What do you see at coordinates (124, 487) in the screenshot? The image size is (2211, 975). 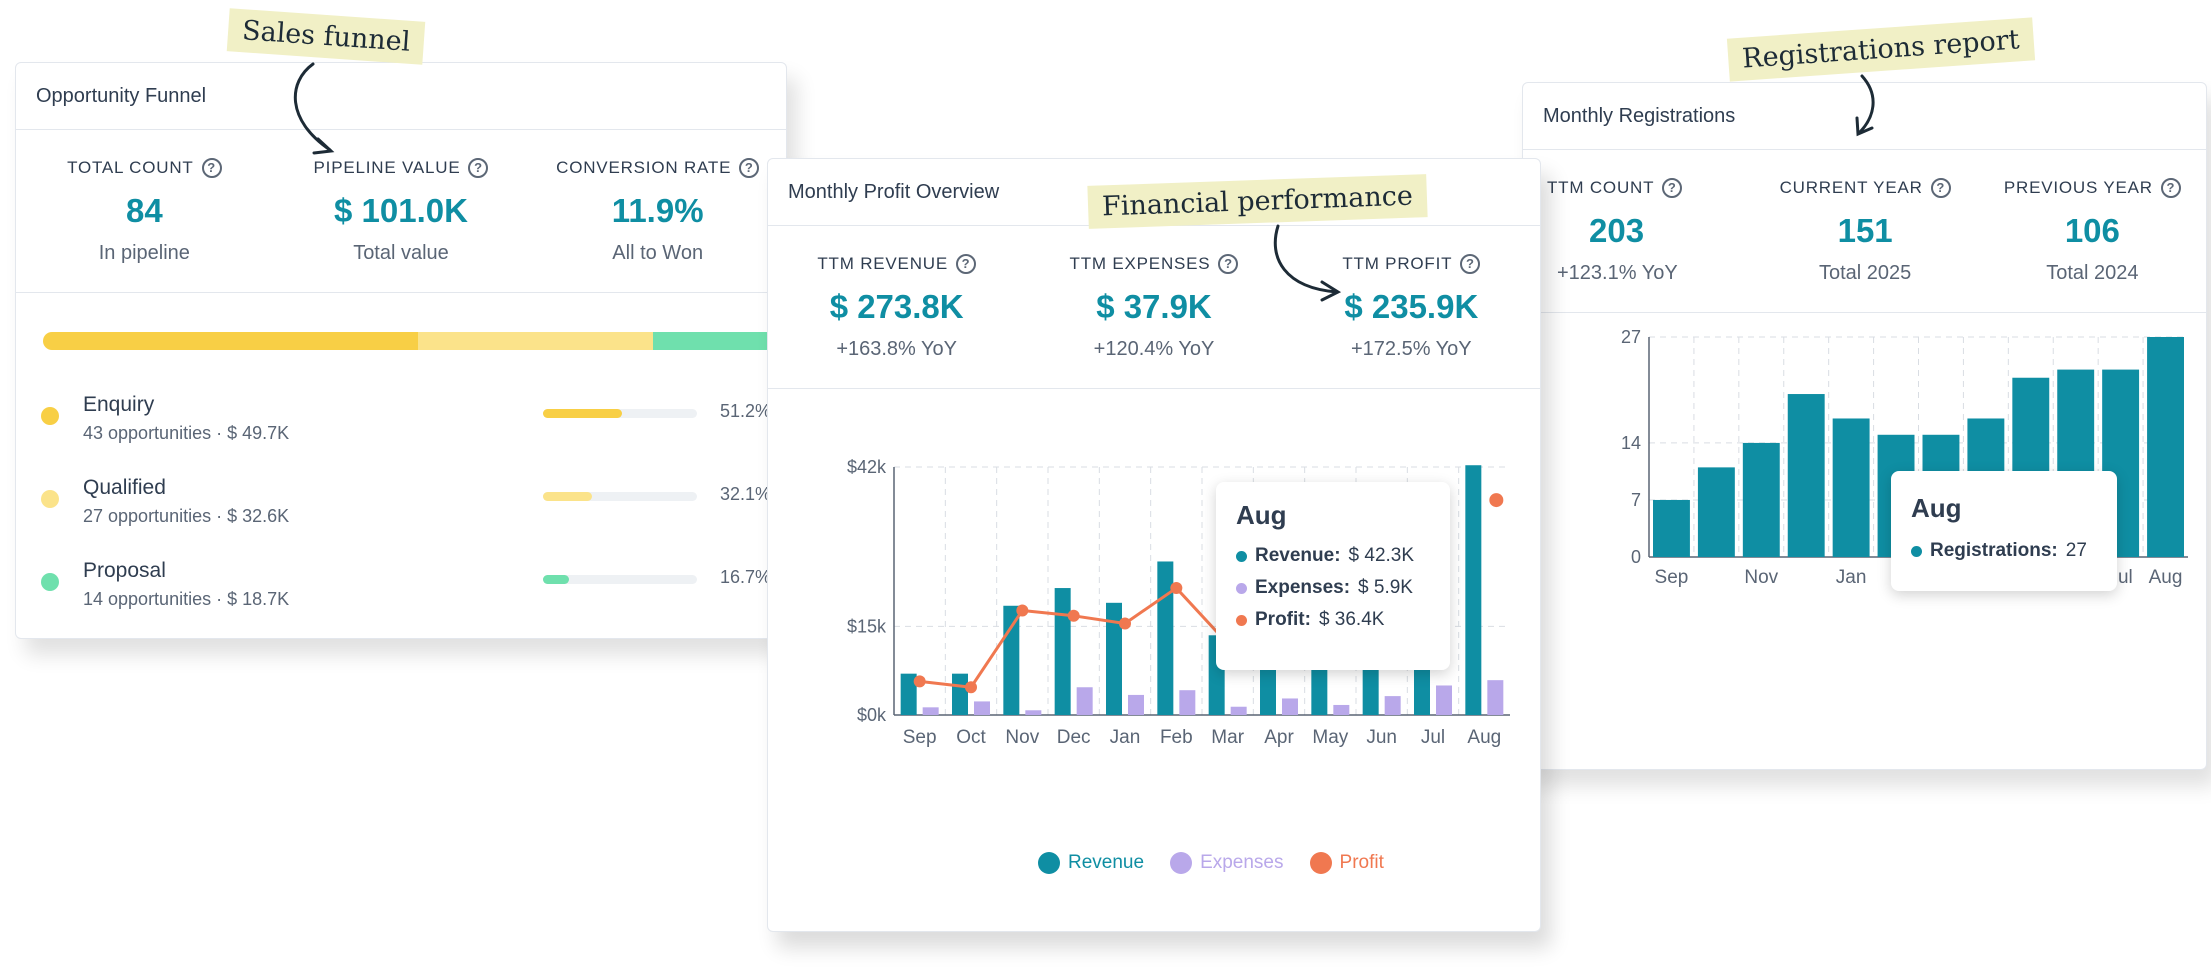 I see `stage-name: Qualified` at bounding box center [124, 487].